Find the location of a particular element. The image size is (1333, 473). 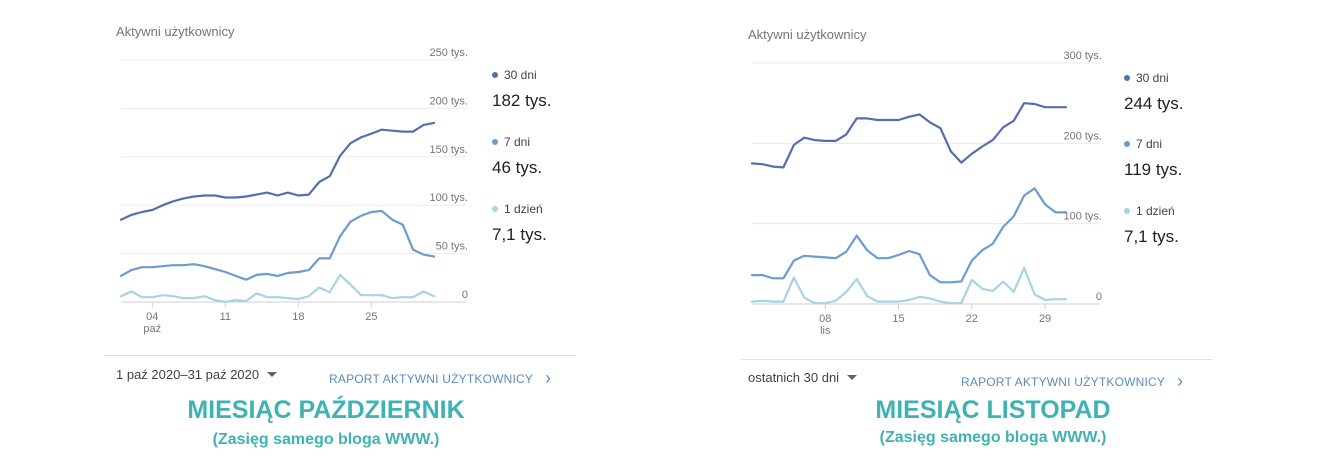

legend-item-7-dni: 7 dni 46 tys. is located at coordinates (517, 156).